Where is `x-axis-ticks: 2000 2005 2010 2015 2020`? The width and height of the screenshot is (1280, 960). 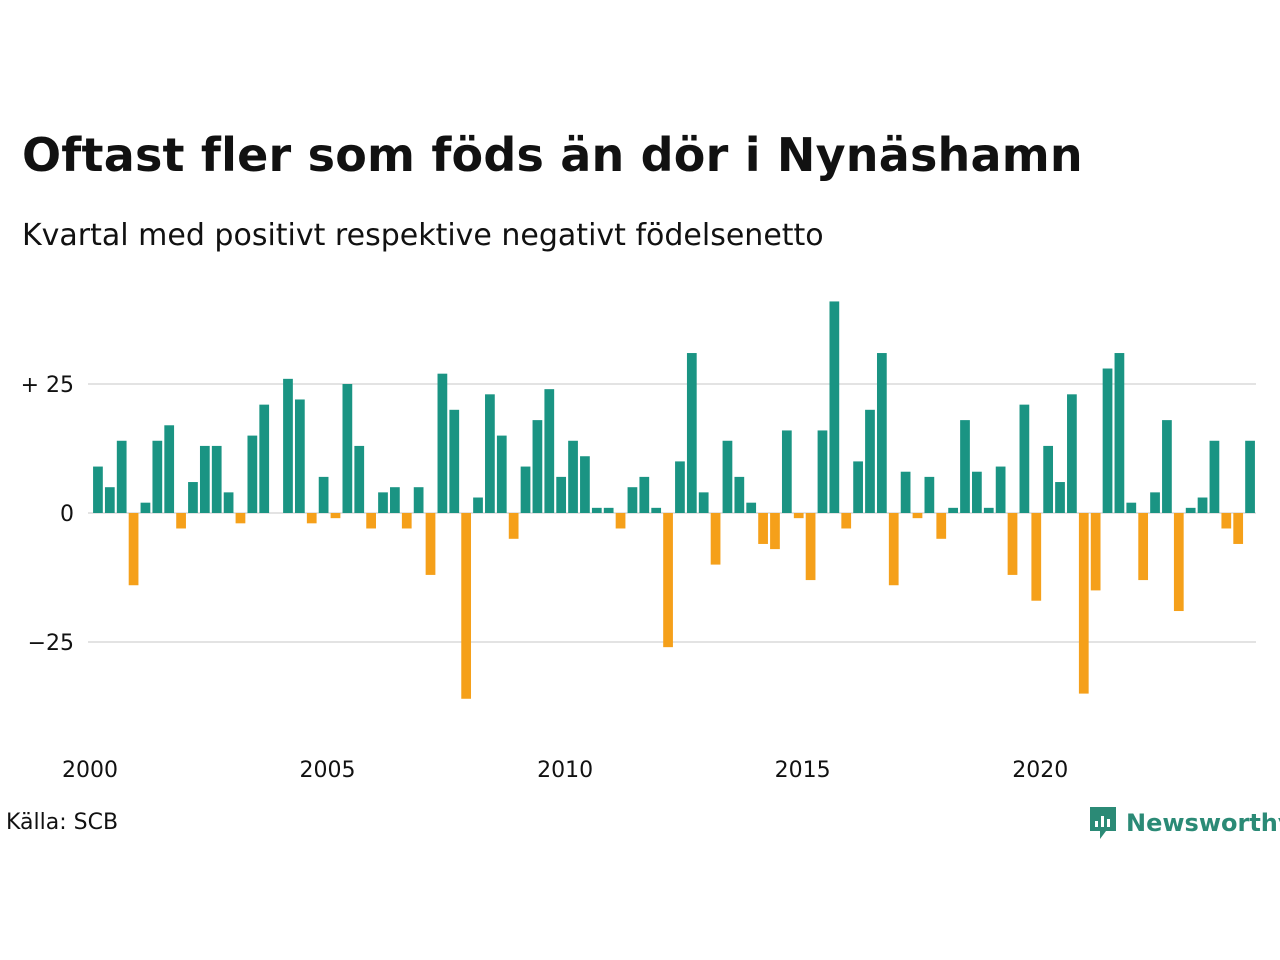
x-axis-ticks: 2000 2005 2010 2015 2020 is located at coordinates (565, 770).